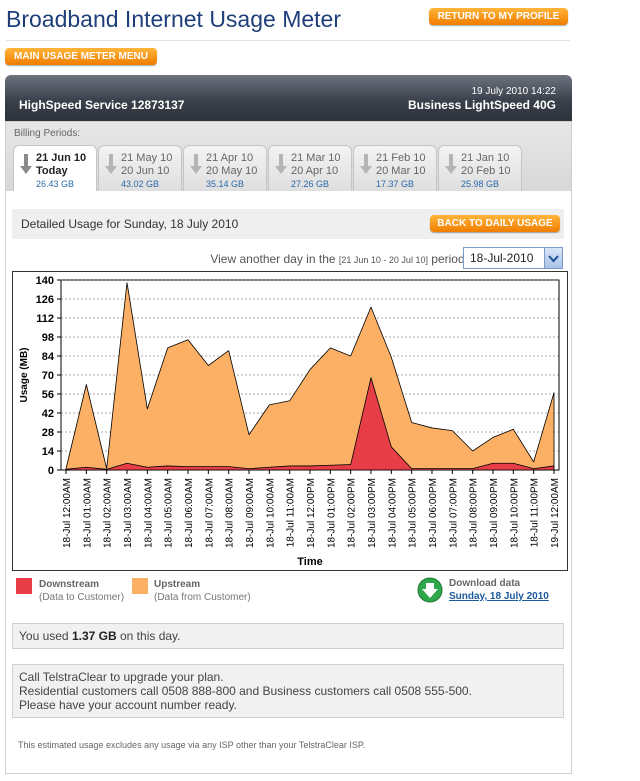 This screenshot has height=781, width=640. What do you see at coordinates (81, 56) in the screenshot?
I see `main-menu-button: Main Usage Meter Menu` at bounding box center [81, 56].